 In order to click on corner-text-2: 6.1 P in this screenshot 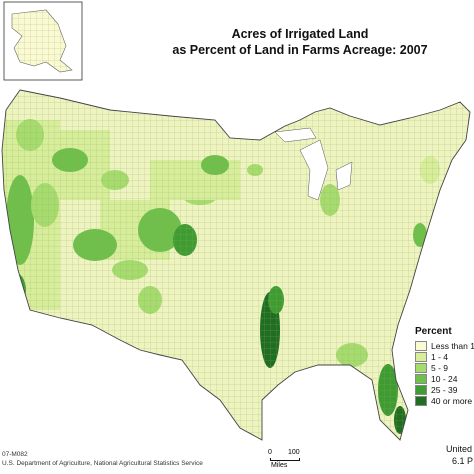, I will do `click(463, 461)`.